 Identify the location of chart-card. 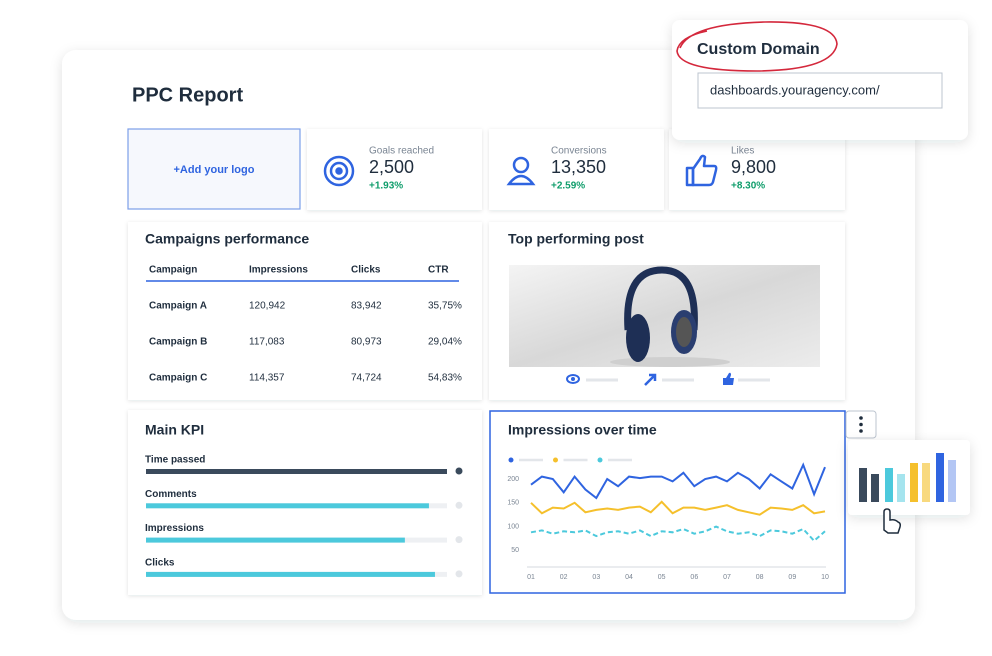
(667, 502).